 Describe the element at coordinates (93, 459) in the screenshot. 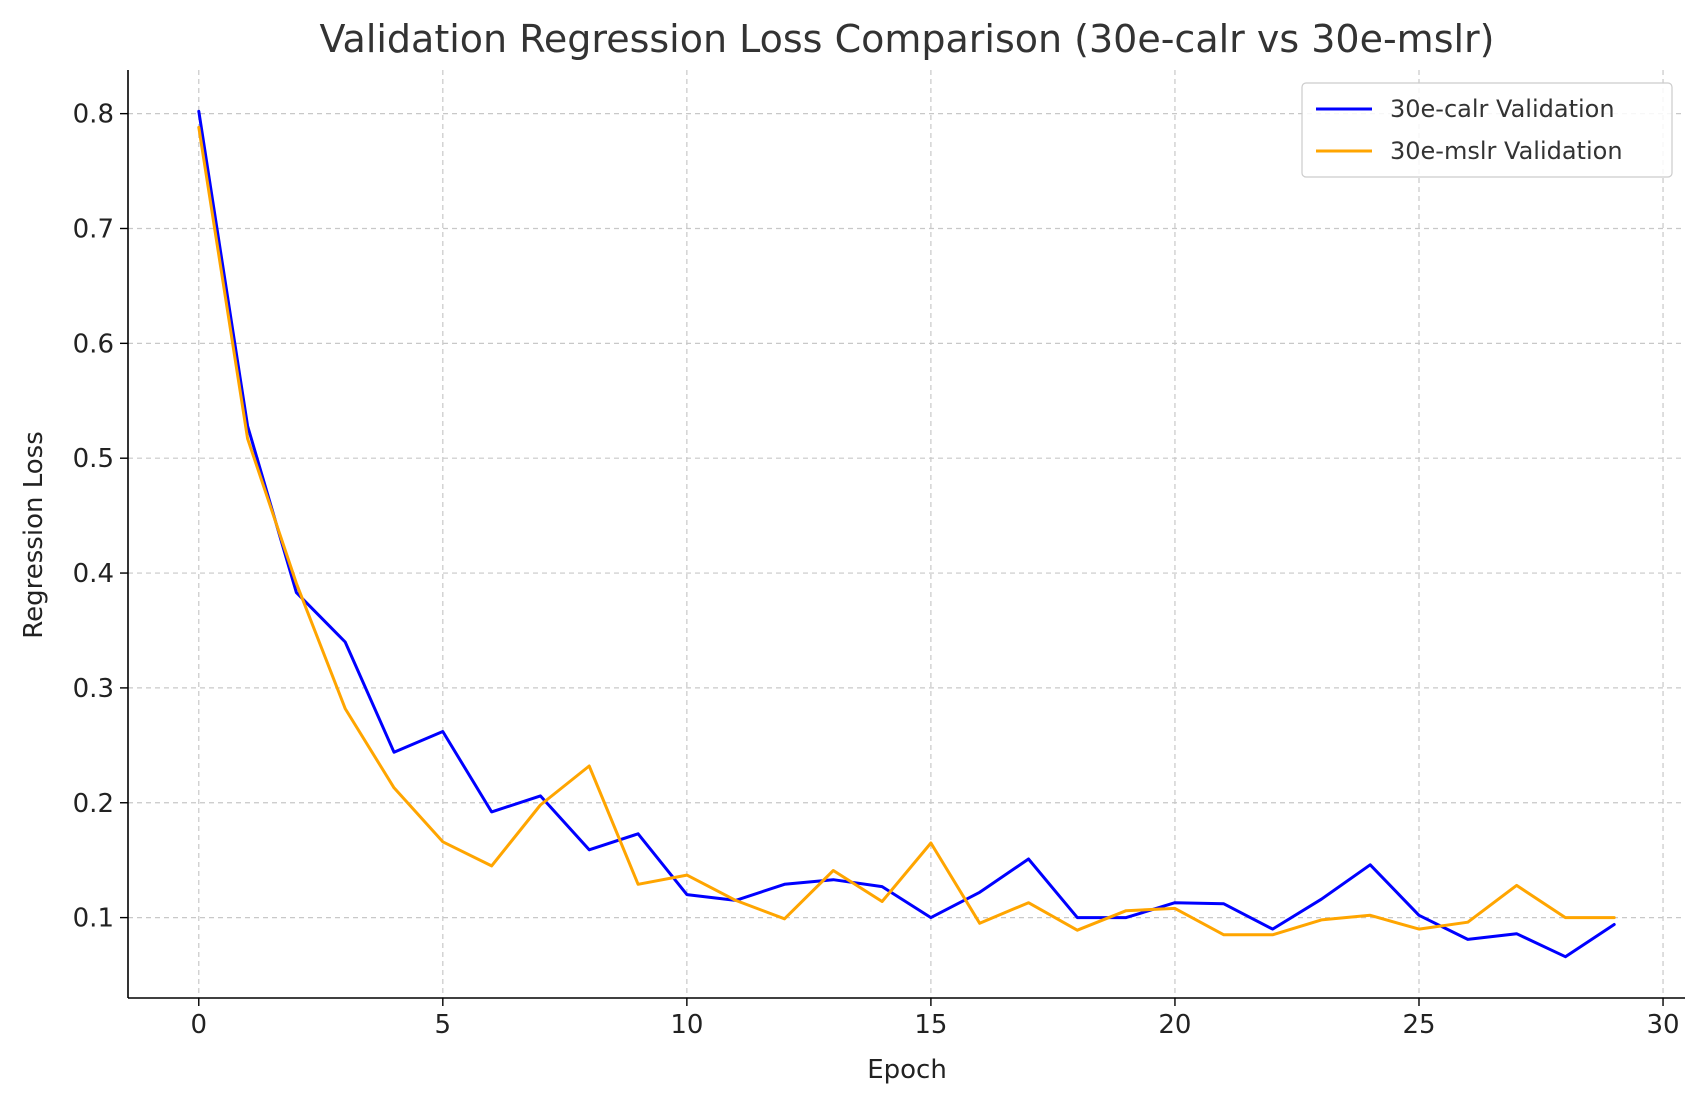

I see `y-tick-label: 0.5` at that location.